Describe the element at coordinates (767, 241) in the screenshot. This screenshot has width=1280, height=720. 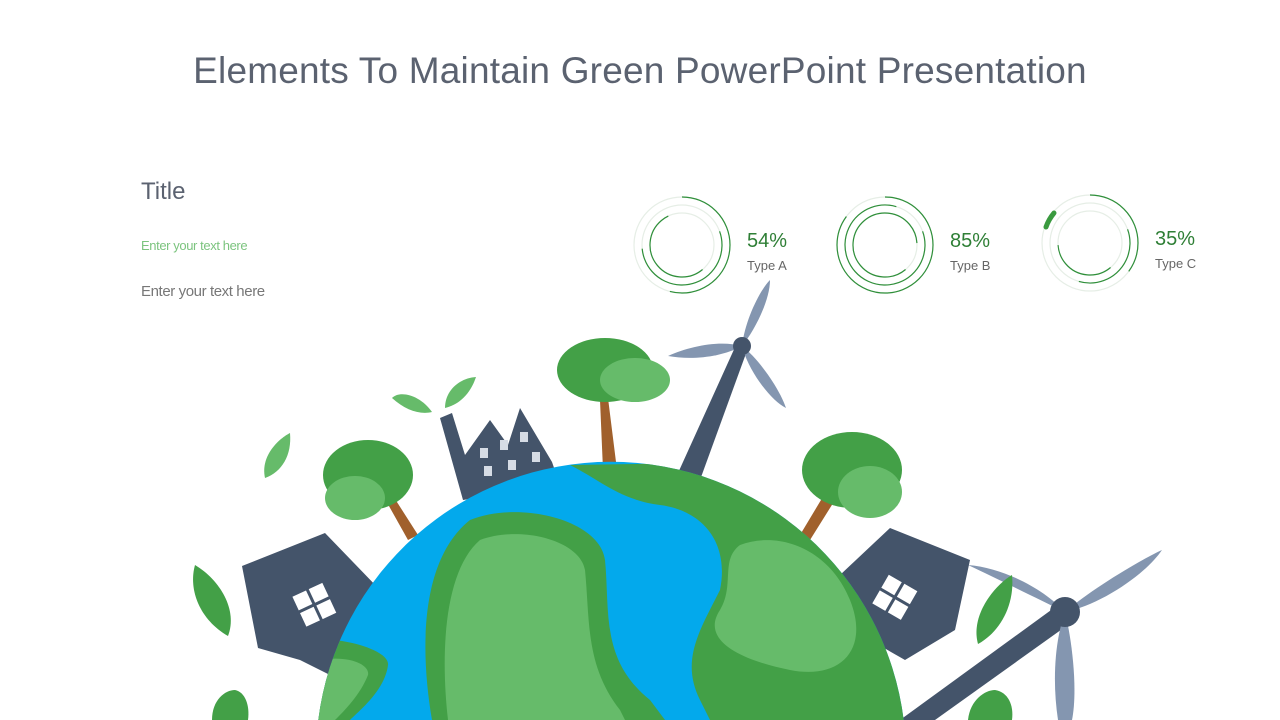
I see `gauge-value: 54%` at that location.